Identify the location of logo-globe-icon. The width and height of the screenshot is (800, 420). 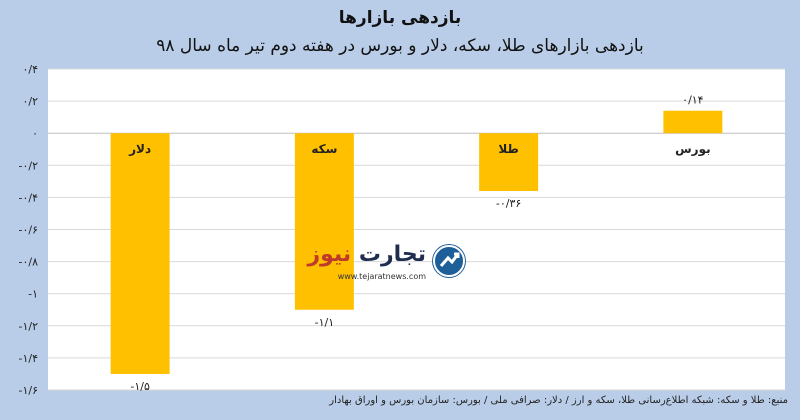
(449, 261).